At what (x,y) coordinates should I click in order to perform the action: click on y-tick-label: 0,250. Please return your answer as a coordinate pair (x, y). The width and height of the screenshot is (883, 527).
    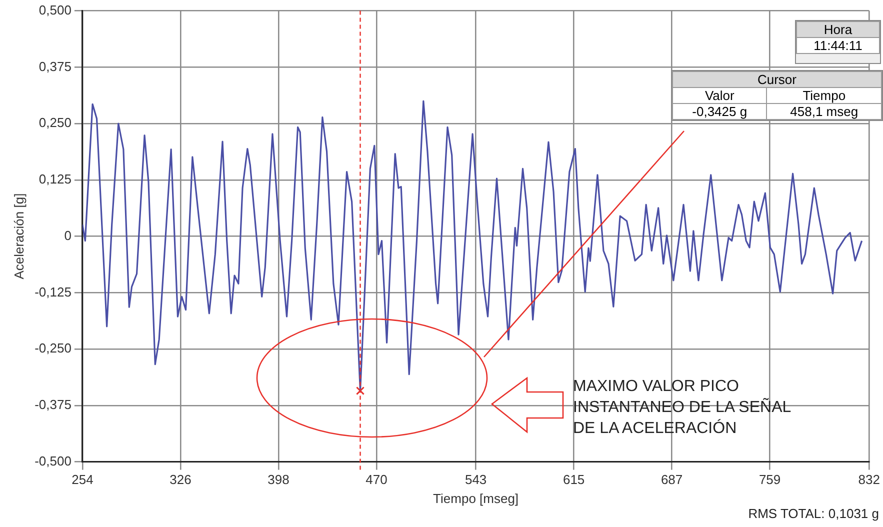
    Looking at the image, I should click on (55, 122).